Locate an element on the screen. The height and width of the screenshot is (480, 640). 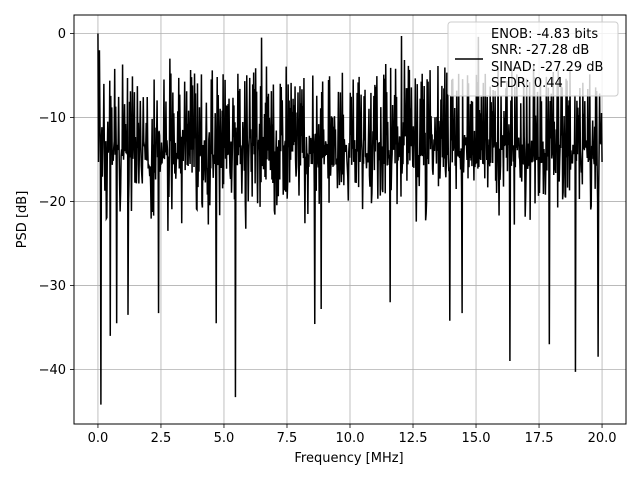
y-tick-label: −30 is located at coordinates (52, 286).